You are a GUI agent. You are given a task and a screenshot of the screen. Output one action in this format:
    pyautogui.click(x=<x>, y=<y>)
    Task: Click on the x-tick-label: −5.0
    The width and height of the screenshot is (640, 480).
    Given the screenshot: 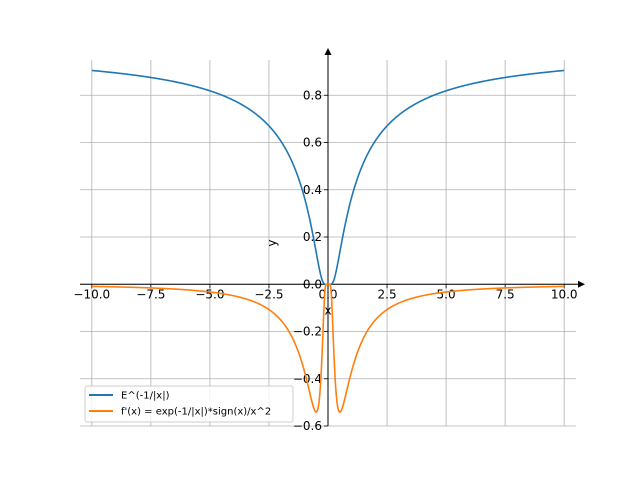 What is the action you would take?
    pyautogui.click(x=209, y=294)
    